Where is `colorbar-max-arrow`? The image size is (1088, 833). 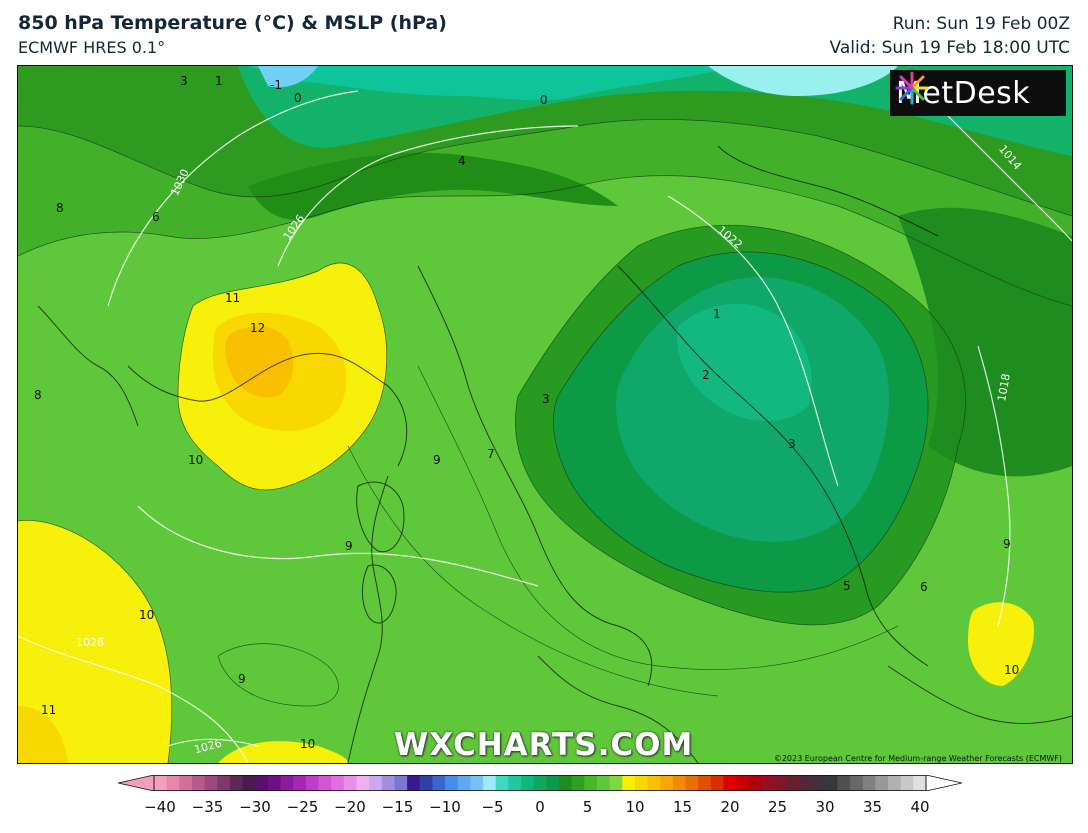 colorbar-max-arrow is located at coordinates (943, 783).